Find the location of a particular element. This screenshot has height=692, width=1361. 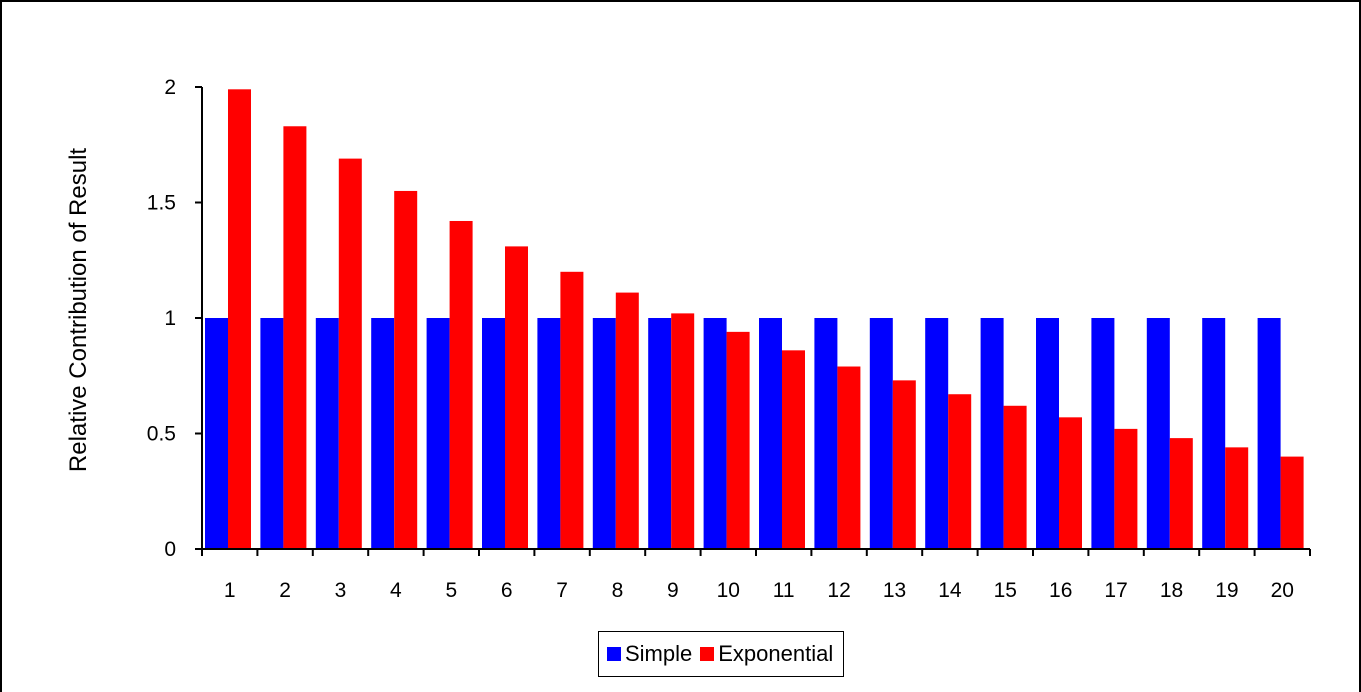

x-tick-label: 20 is located at coordinates (1282, 590).